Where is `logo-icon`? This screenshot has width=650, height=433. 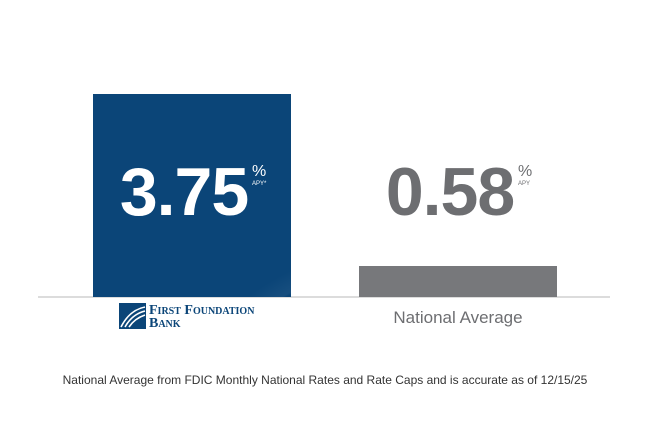 logo-icon is located at coordinates (132, 316).